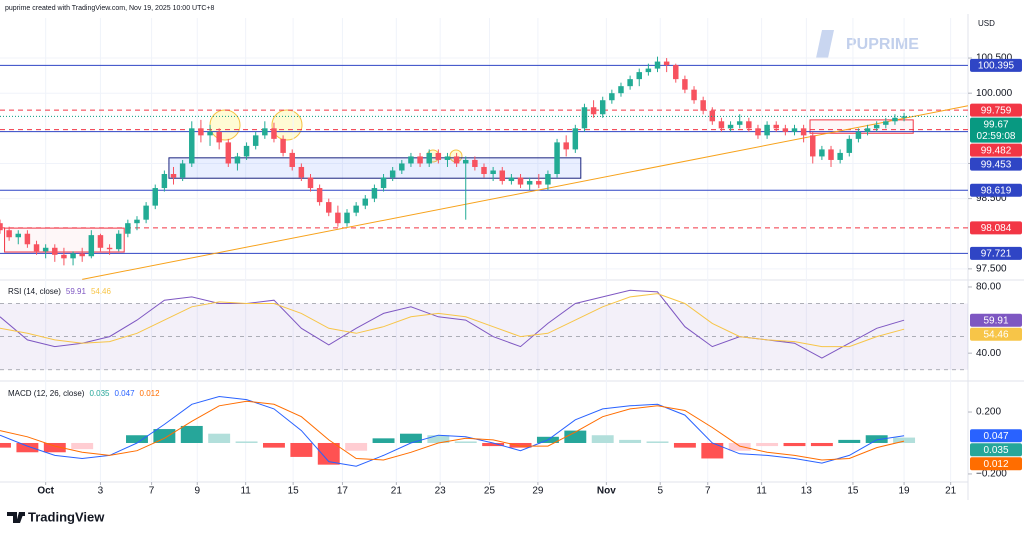 The height and width of the screenshot is (534, 1024). What do you see at coordinates (441, 491) in the screenshot?
I see `x-tick-label: 23` at bounding box center [441, 491].